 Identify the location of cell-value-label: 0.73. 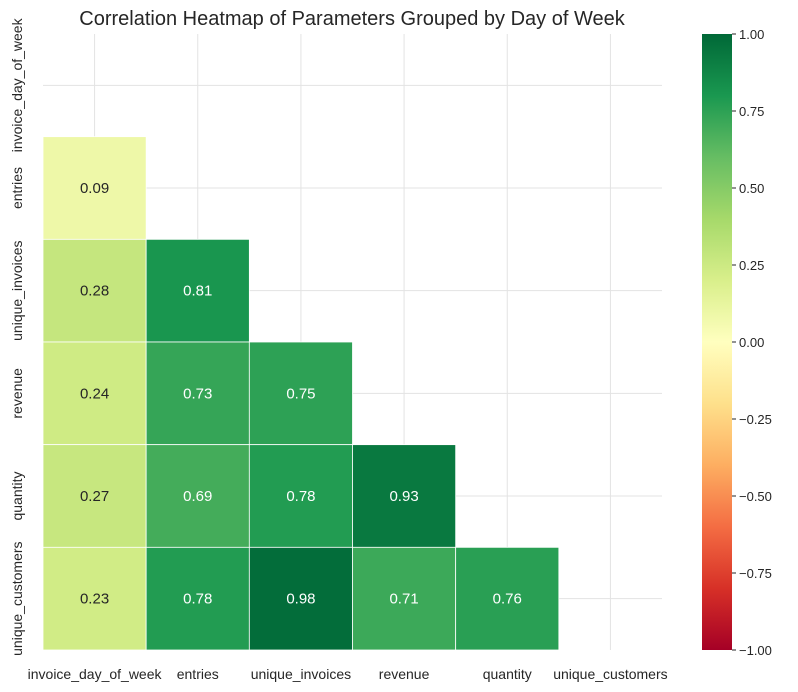
(197, 393).